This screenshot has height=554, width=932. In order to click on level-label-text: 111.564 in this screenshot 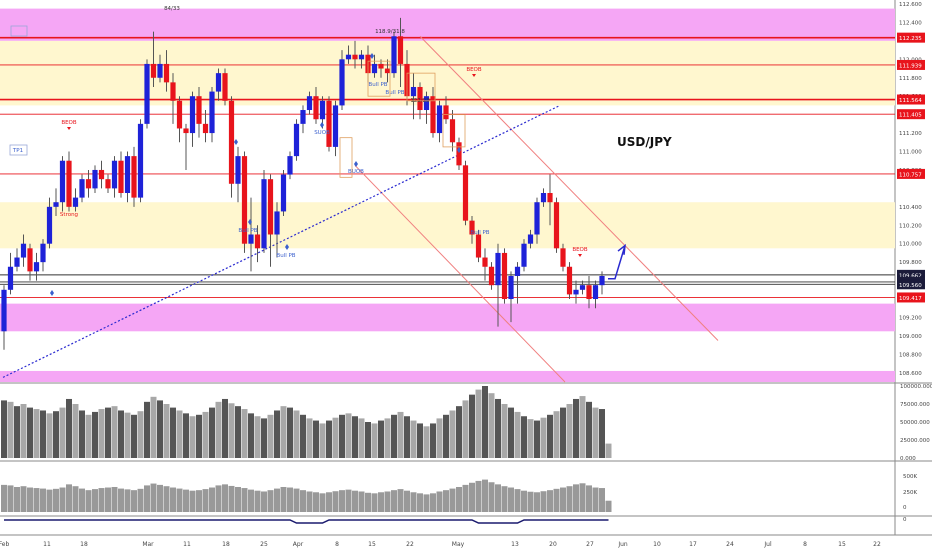, I will do `click(910, 101)`.